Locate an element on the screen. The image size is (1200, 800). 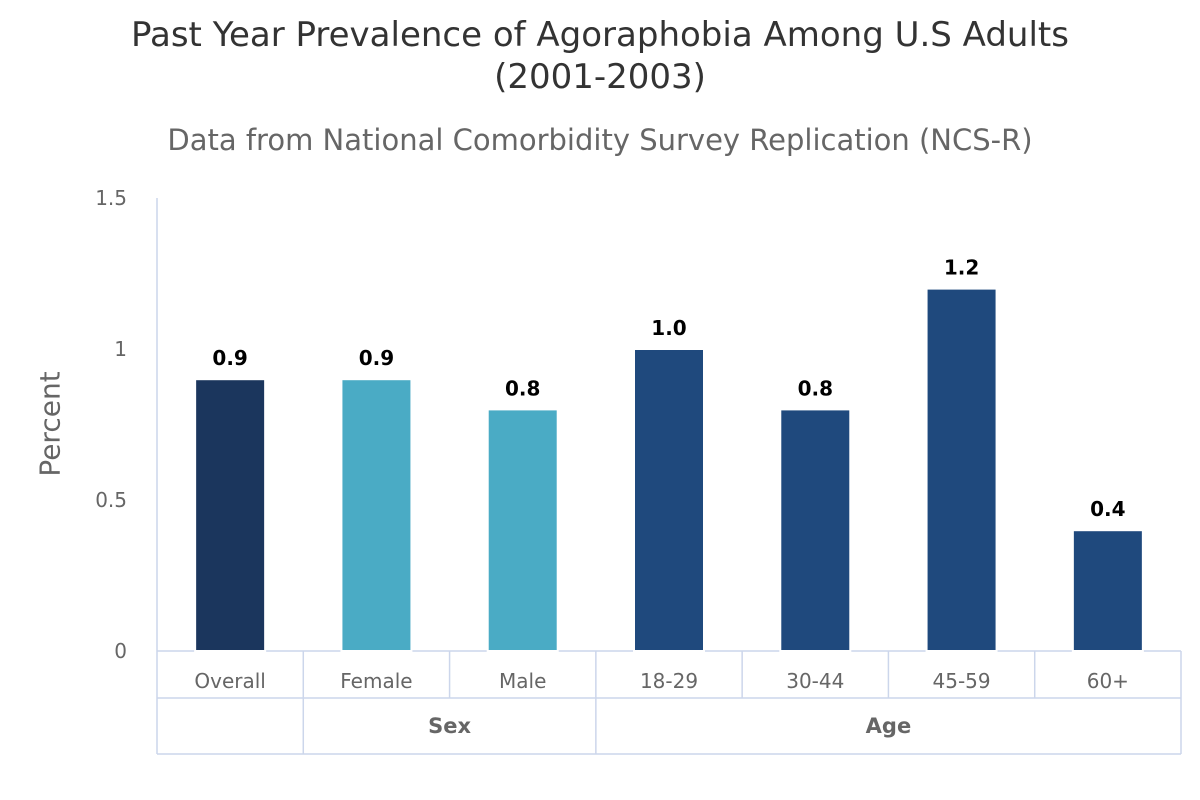
category-label: 60+ is located at coordinates (1108, 681).